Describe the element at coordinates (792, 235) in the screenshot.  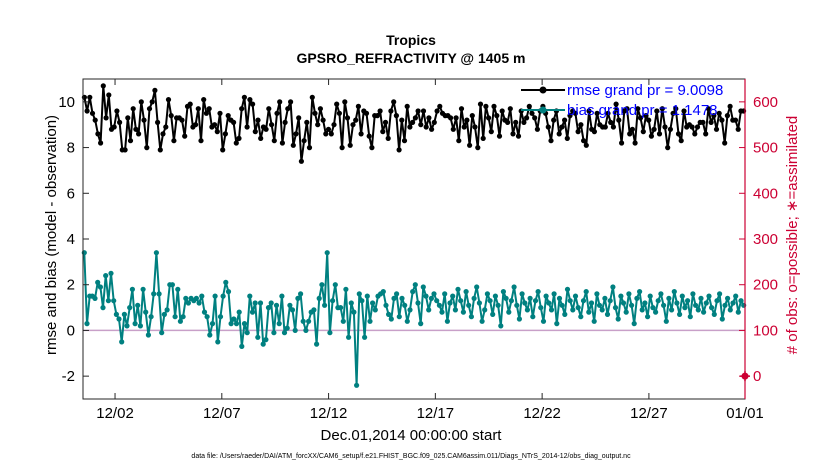
I see `y-axis-right-label: # of obs: o=possible; ∗=assimilated` at that location.